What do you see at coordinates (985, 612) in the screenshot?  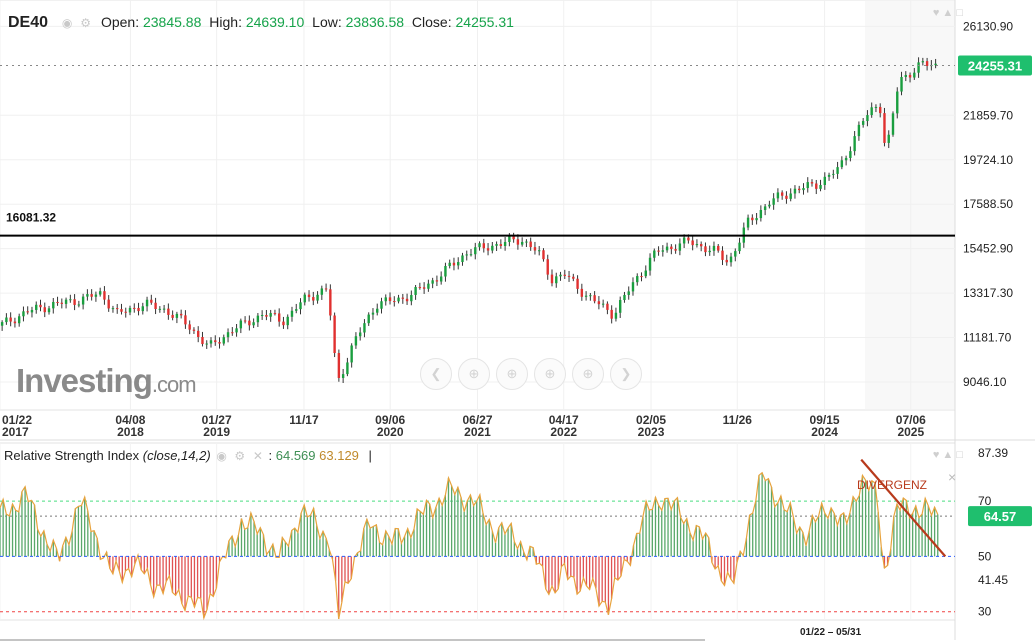 I see `rsi-tick-label: 30` at bounding box center [985, 612].